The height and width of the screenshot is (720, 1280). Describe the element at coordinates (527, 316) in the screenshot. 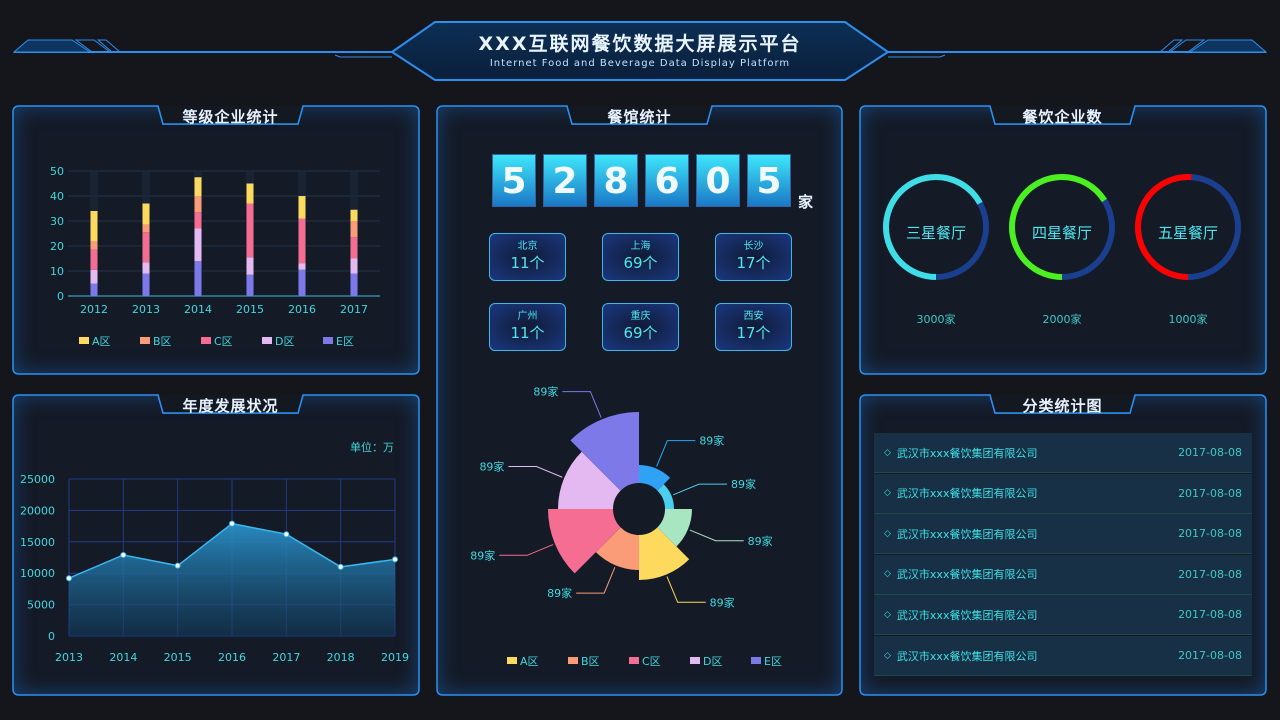

I see `city-name: 广州` at that location.